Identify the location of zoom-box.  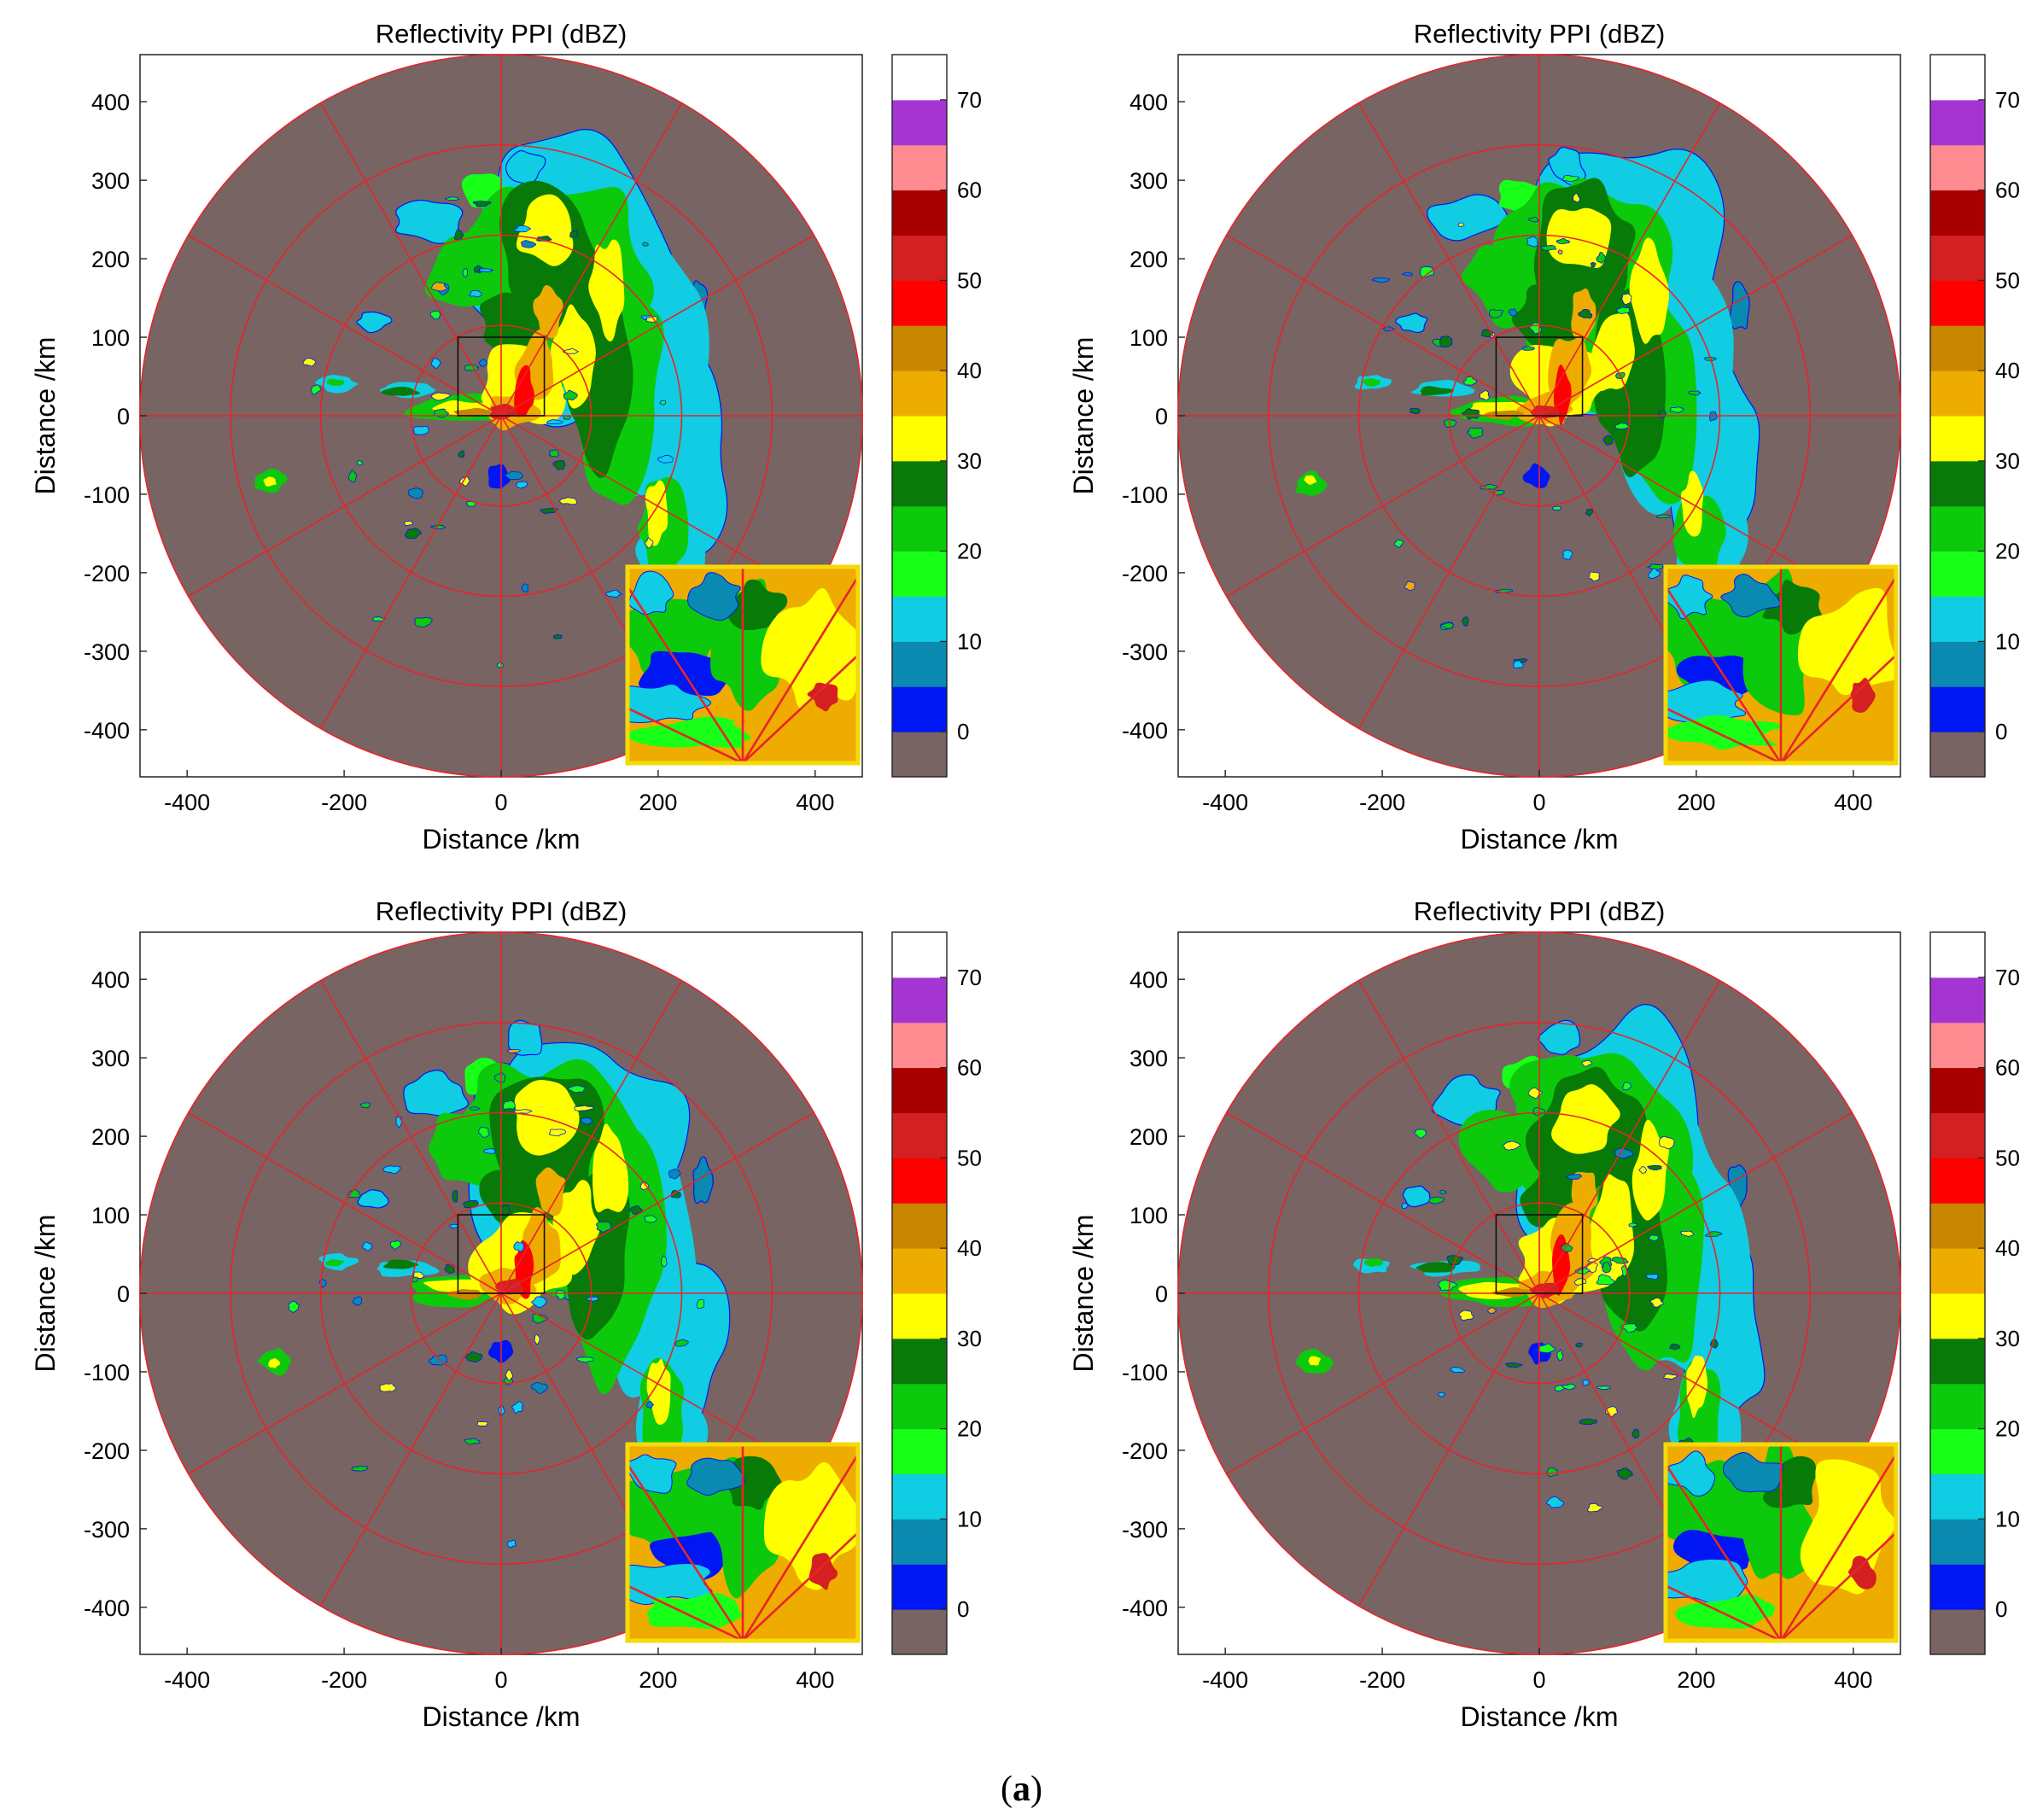
(1539, 376).